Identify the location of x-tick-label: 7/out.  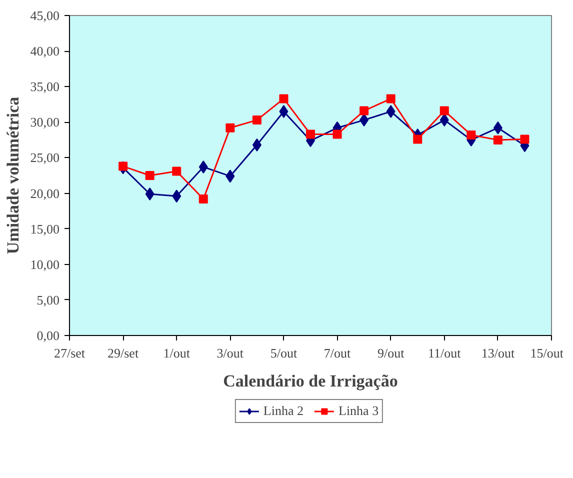
(338, 353).